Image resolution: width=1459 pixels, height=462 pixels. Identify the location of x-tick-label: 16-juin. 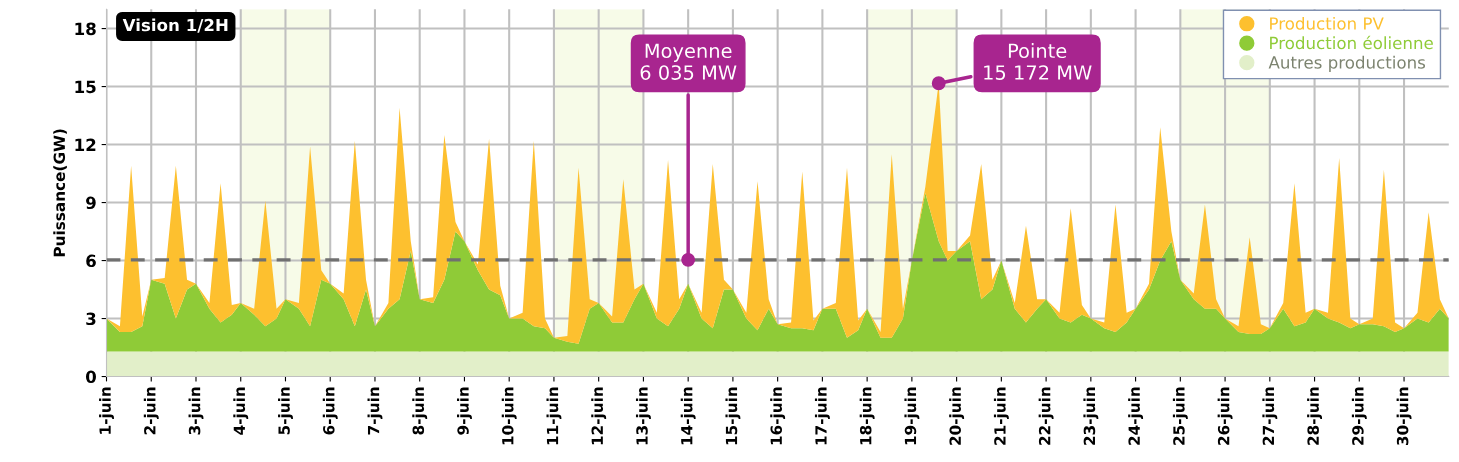
(778, 416).